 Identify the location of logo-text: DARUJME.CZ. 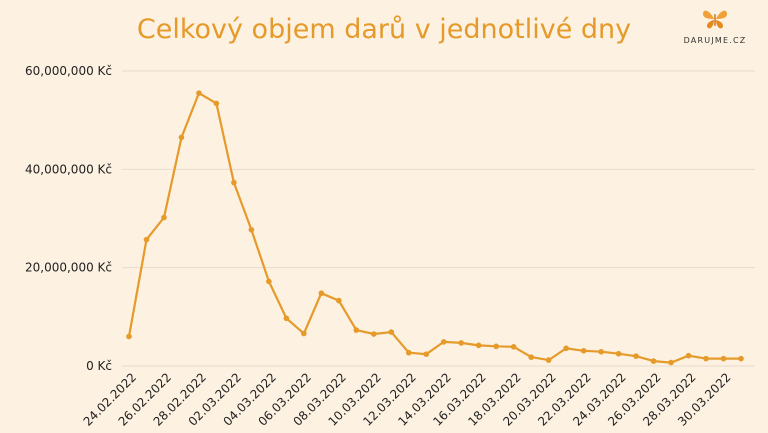
(715, 40).